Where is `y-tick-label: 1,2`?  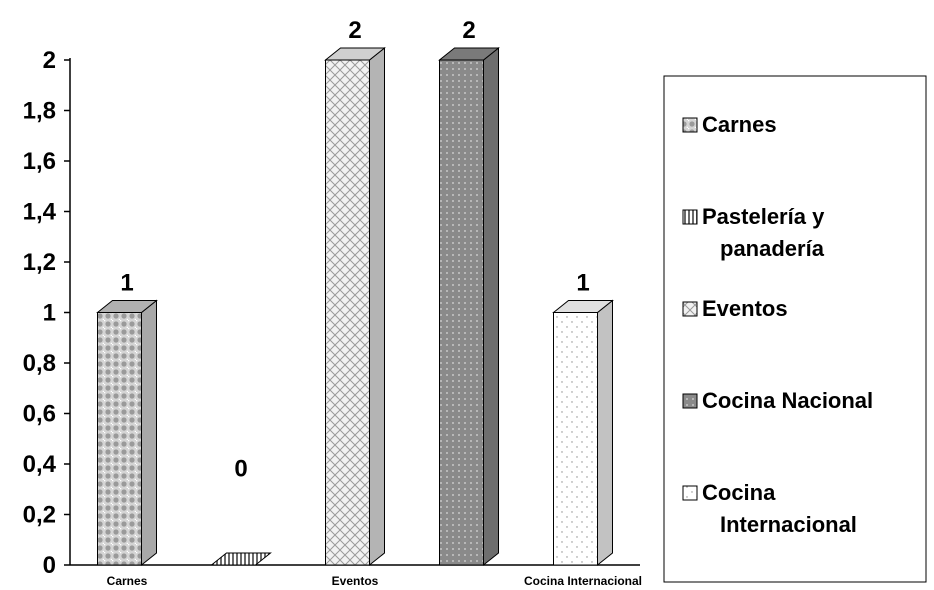 y-tick-label: 1,2 is located at coordinates (39, 262).